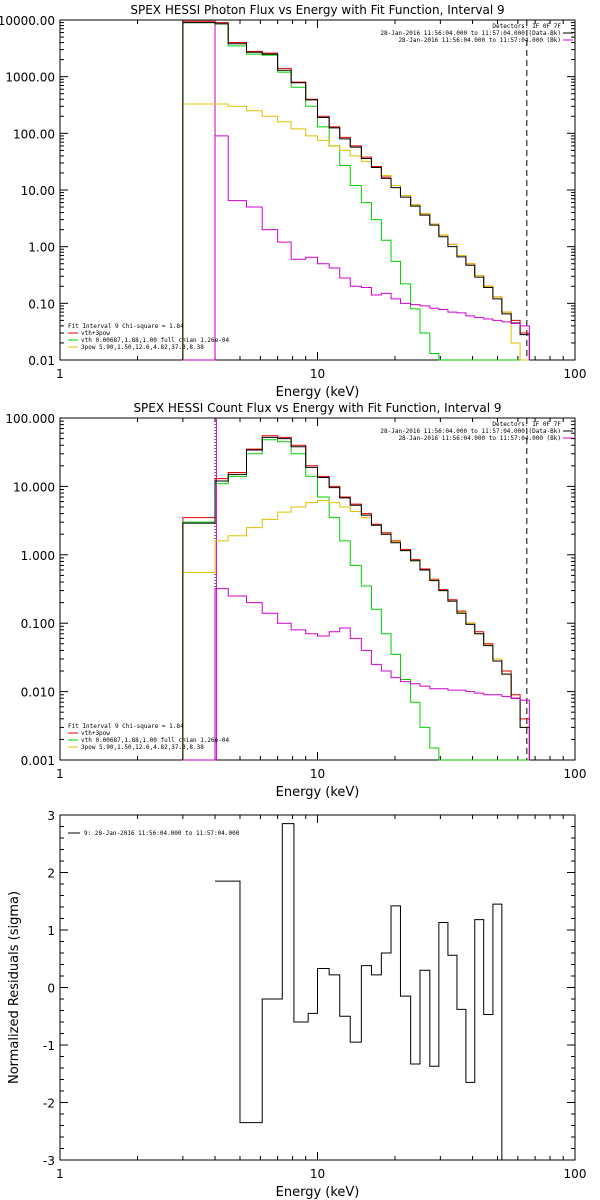 The height and width of the screenshot is (1200, 600). What do you see at coordinates (51, 931) in the screenshot?
I see `y-tick-label: 1` at bounding box center [51, 931].